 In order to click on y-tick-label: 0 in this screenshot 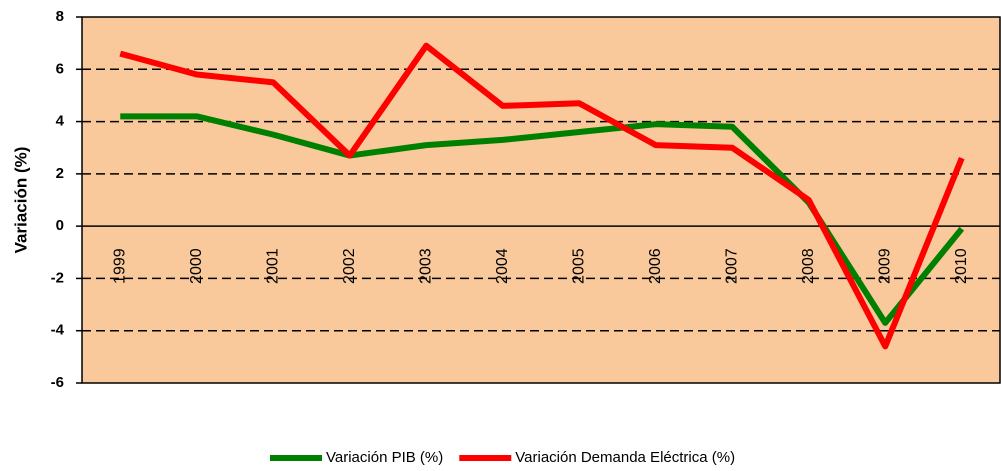, I will do `click(60, 225)`.